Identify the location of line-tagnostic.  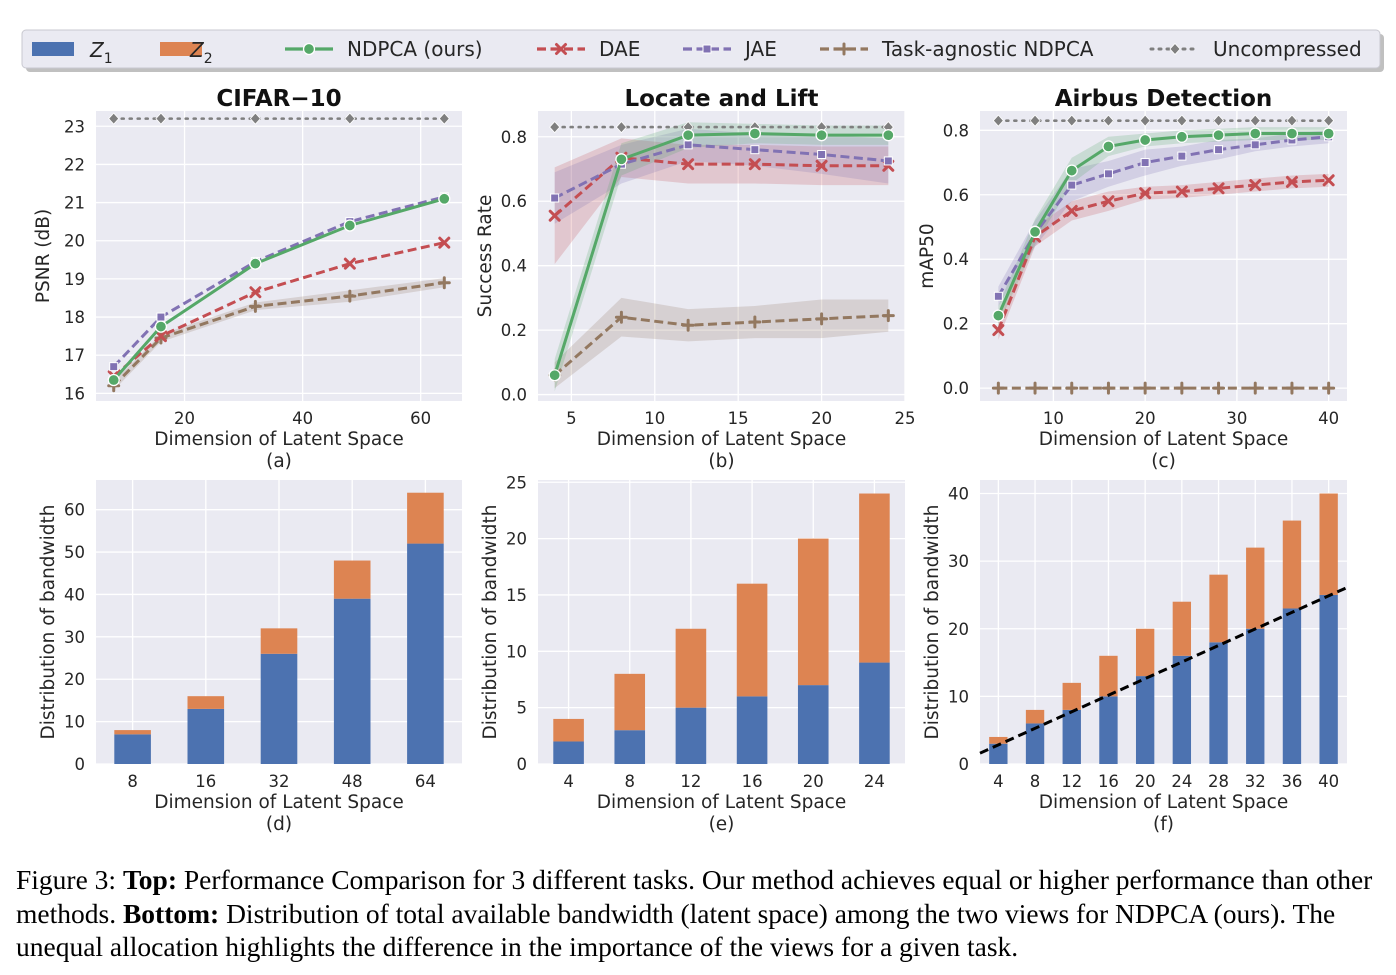
(721, 345).